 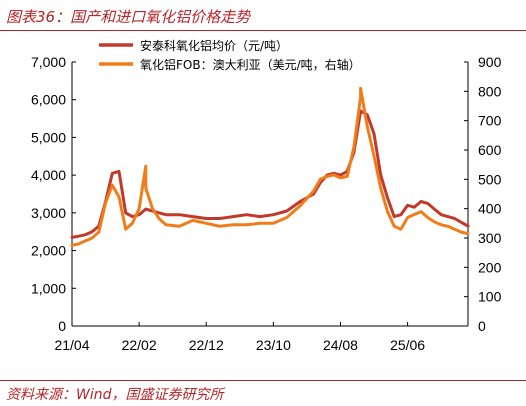 I want to click on legend-label-1: 安泰科氧化铝均价（元/吨）, so click(x=214, y=45).